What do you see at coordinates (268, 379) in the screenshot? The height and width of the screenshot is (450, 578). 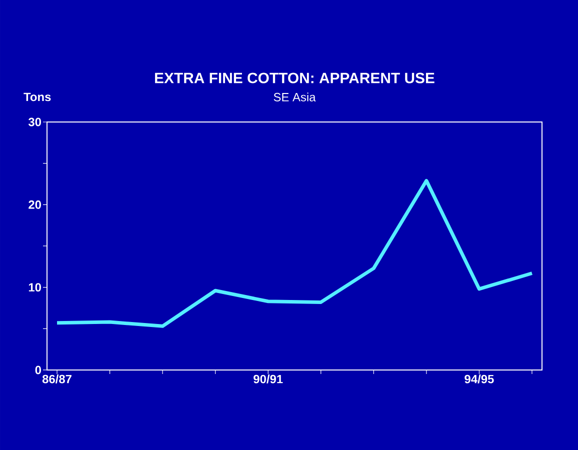 I see `x-tick-label: 90/91` at bounding box center [268, 379].